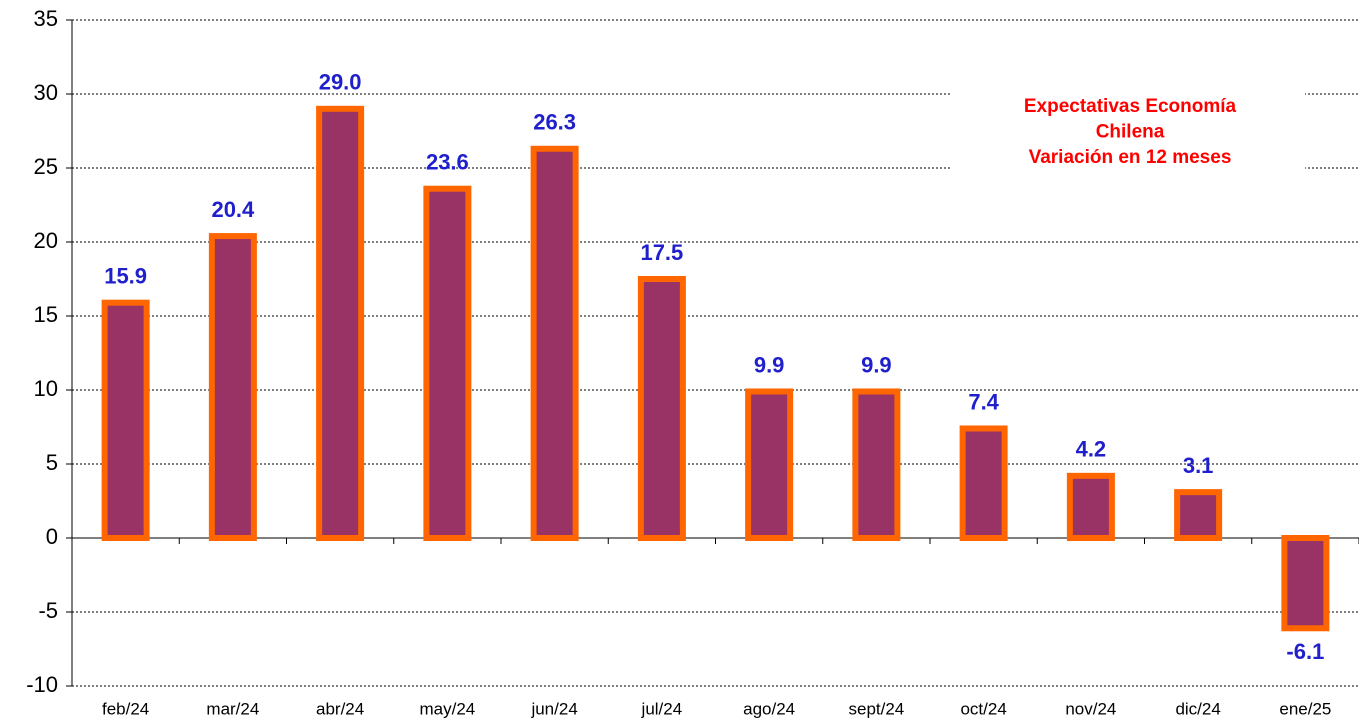 The height and width of the screenshot is (723, 1359). I want to click on value-label: 26.3, so click(554, 122).